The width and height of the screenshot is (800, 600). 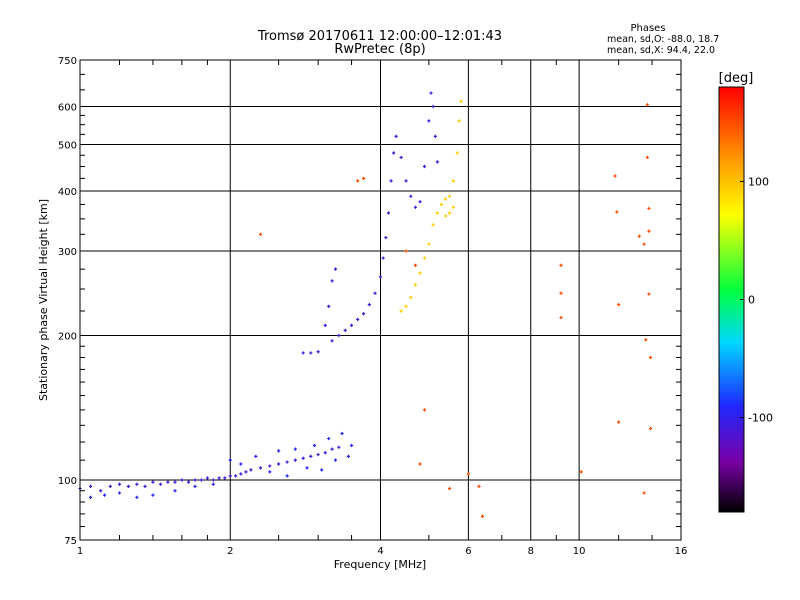 What do you see at coordinates (67, 108) in the screenshot?
I see `y-tick-label: 600` at bounding box center [67, 108].